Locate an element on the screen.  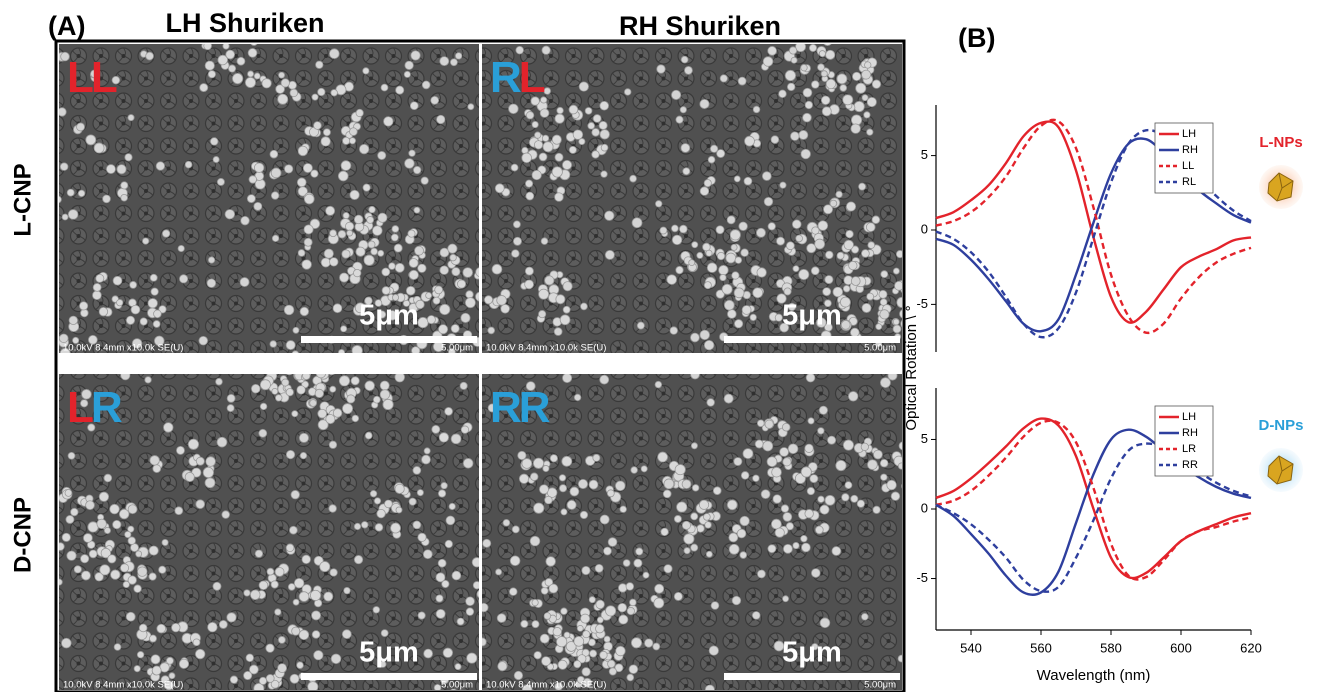
legend-label: LR is located at coordinates (1189, 449).